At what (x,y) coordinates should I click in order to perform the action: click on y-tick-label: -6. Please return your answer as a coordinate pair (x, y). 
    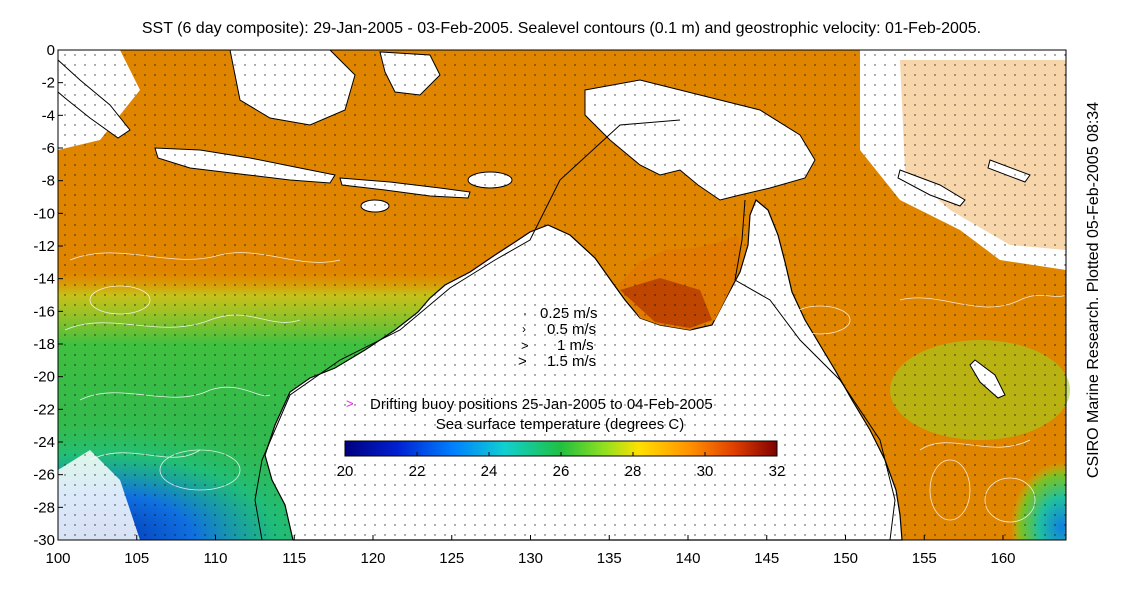
    Looking at the image, I should click on (48, 148).